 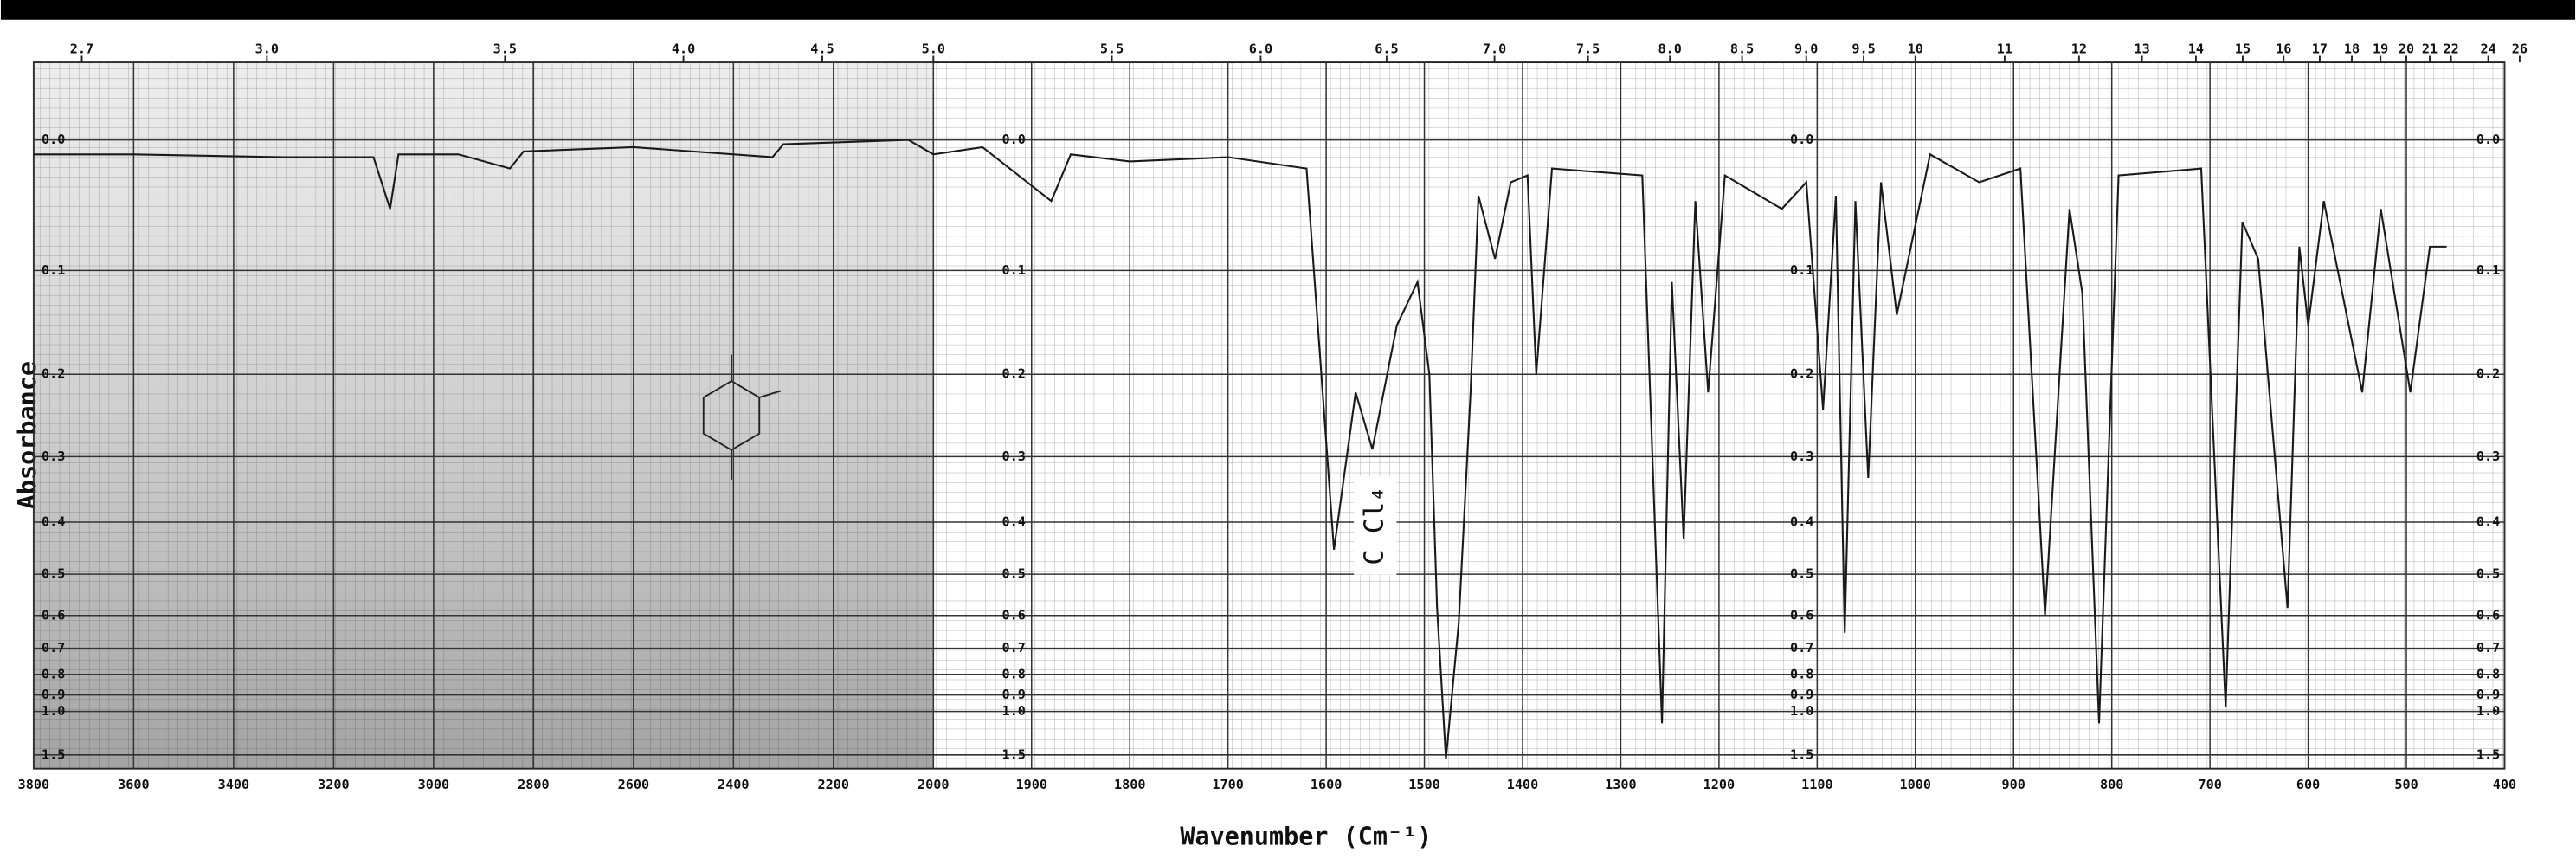 I want to click on x2-tick-label: 11, so click(x=2004, y=49).